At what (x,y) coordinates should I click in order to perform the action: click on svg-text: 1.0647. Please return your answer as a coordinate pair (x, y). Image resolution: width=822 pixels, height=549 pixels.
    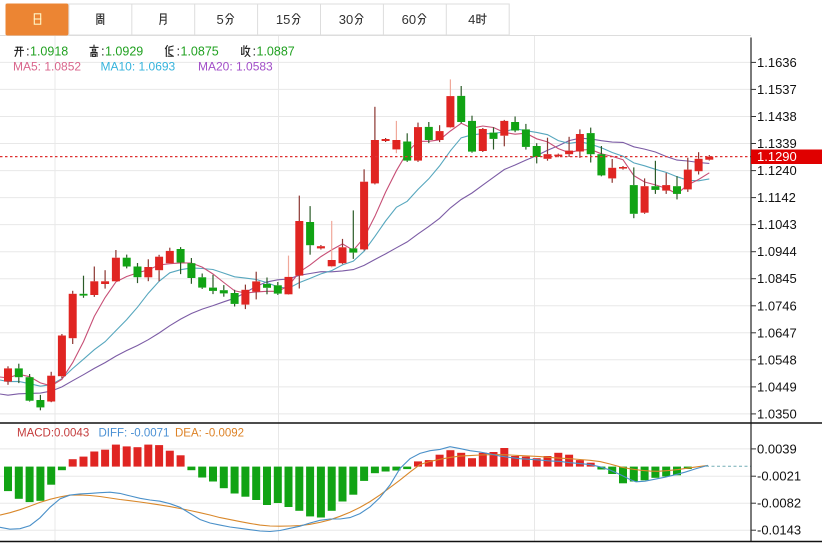
    Looking at the image, I should click on (777, 332).